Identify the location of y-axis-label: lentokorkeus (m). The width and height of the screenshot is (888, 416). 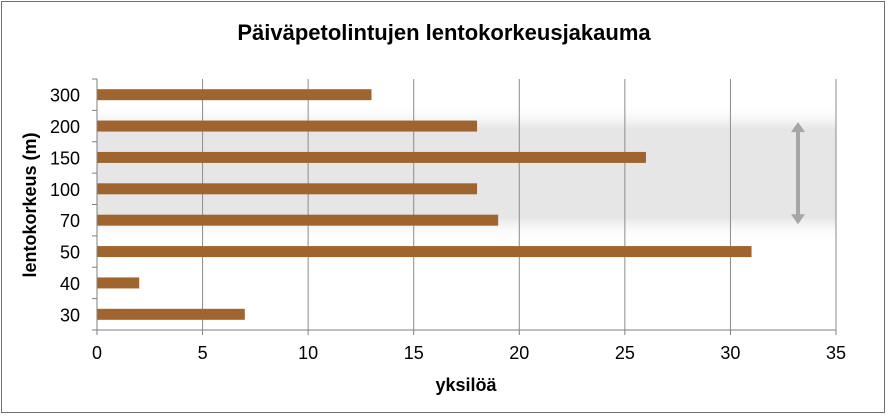
(30, 204).